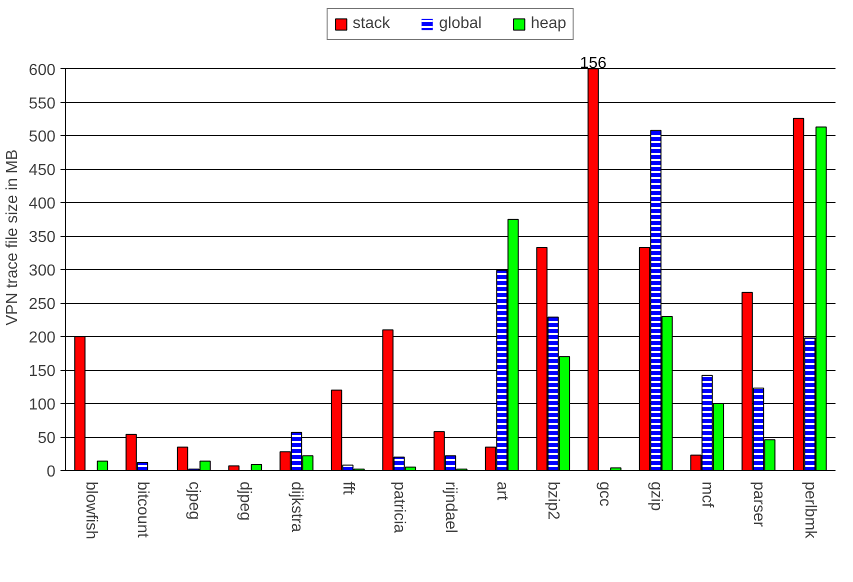 This screenshot has height=582, width=853. Describe the element at coordinates (142, 510) in the screenshot. I see `x-tick-label: bitcount` at that location.